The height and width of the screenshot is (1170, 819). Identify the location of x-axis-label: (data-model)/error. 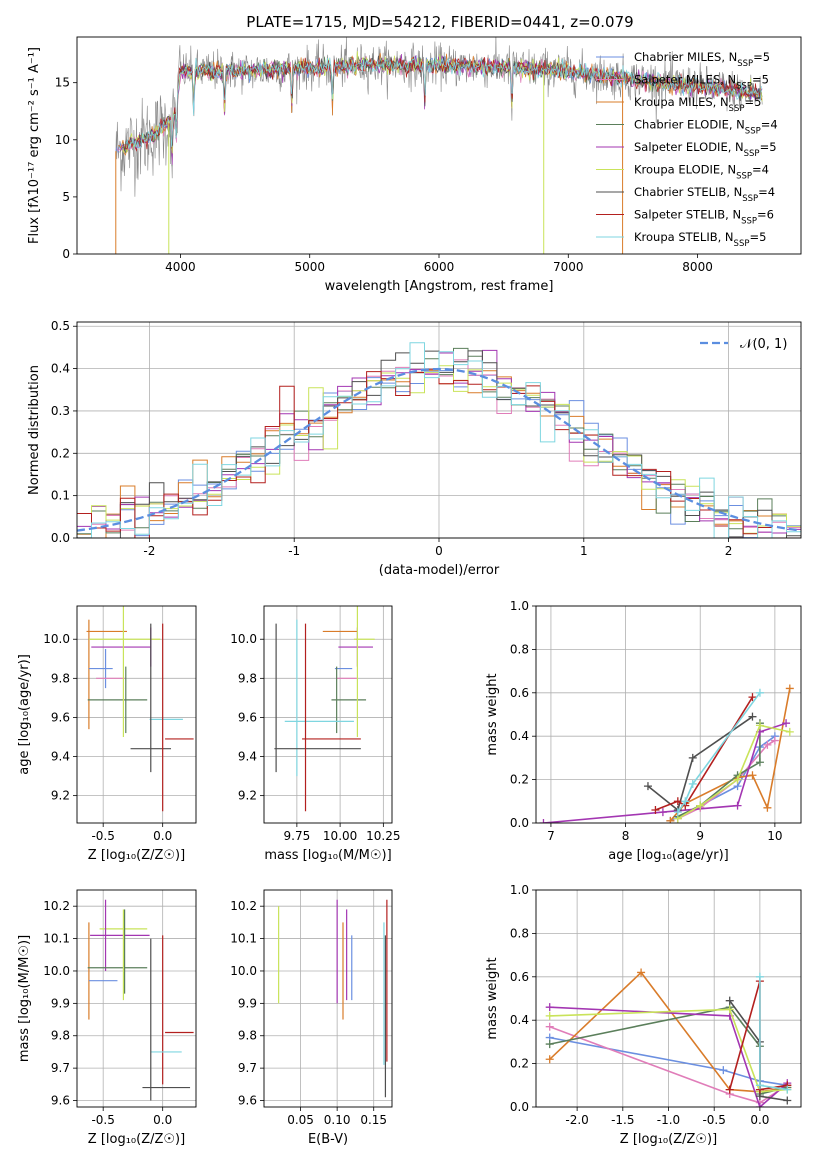
(439, 570).